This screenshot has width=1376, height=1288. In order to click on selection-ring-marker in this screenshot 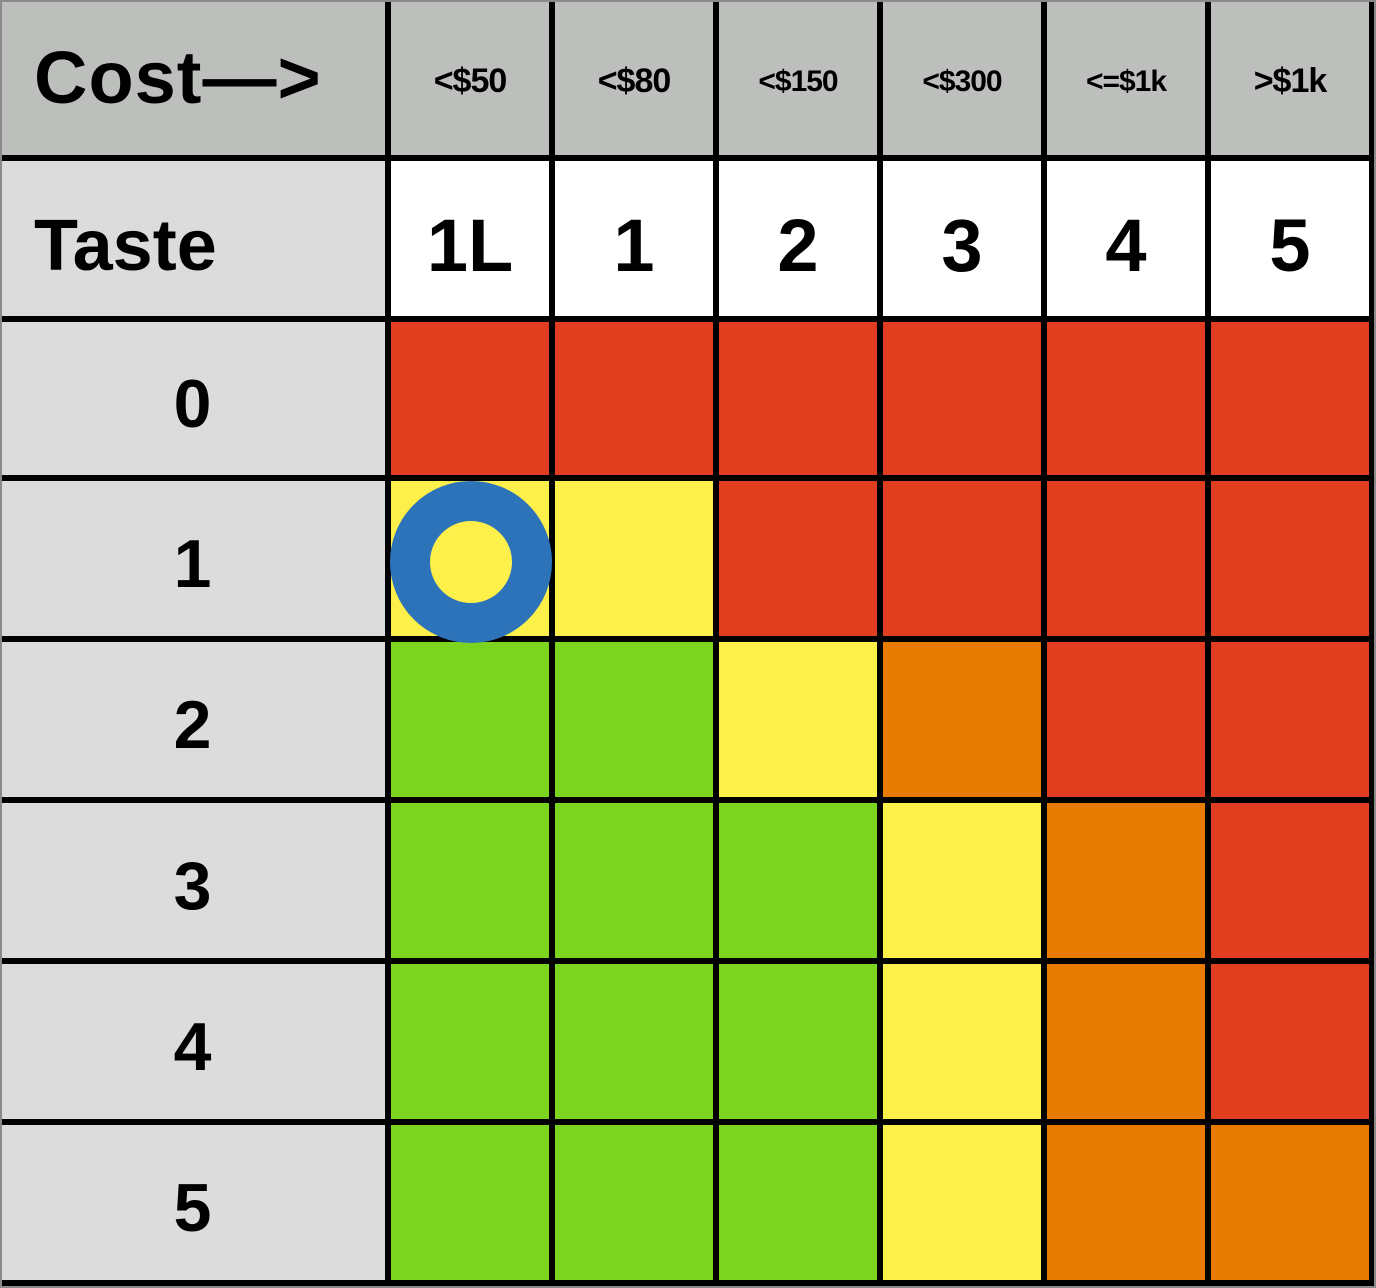, I will do `click(471, 562)`.